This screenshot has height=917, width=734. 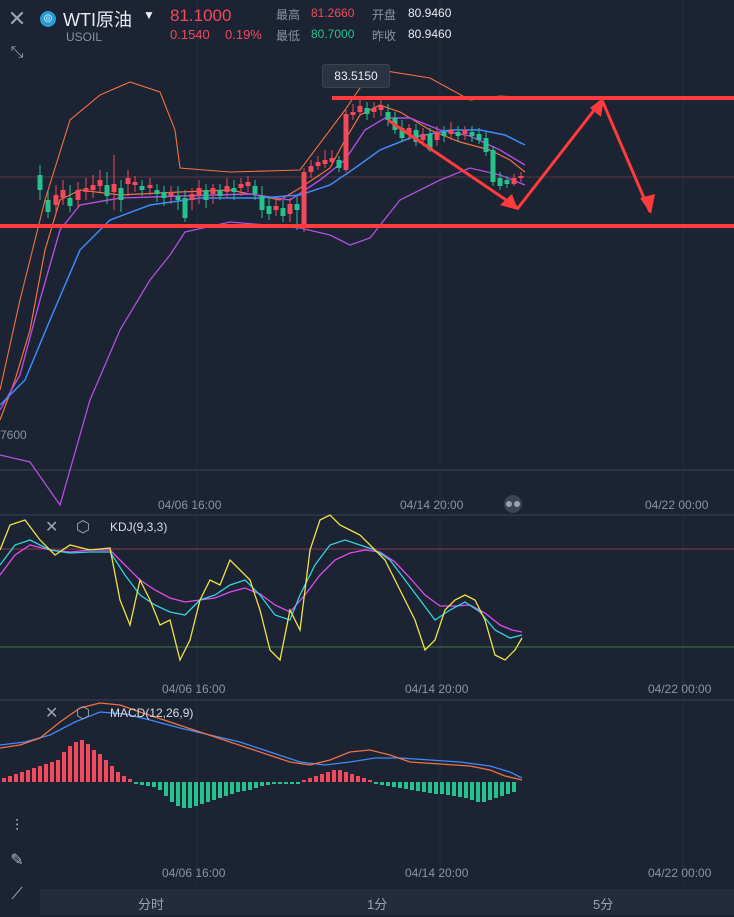 I want to click on left-edge-price-label: 7600, so click(x=13, y=435).